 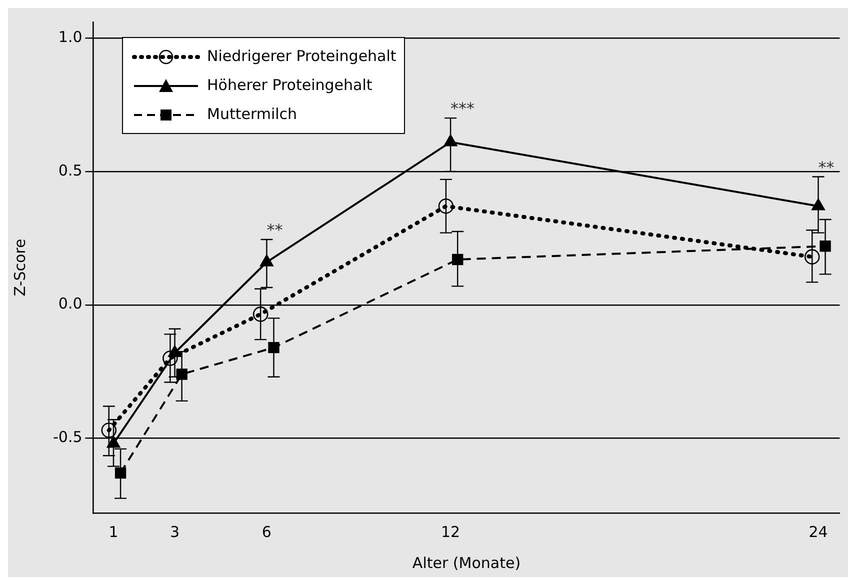 I want to click on y-tick-label: -0.5, so click(x=67, y=437).